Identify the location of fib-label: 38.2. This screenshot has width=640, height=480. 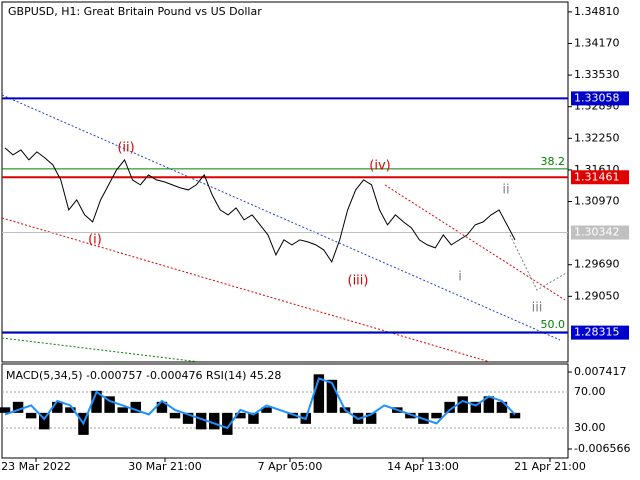
(553, 161).